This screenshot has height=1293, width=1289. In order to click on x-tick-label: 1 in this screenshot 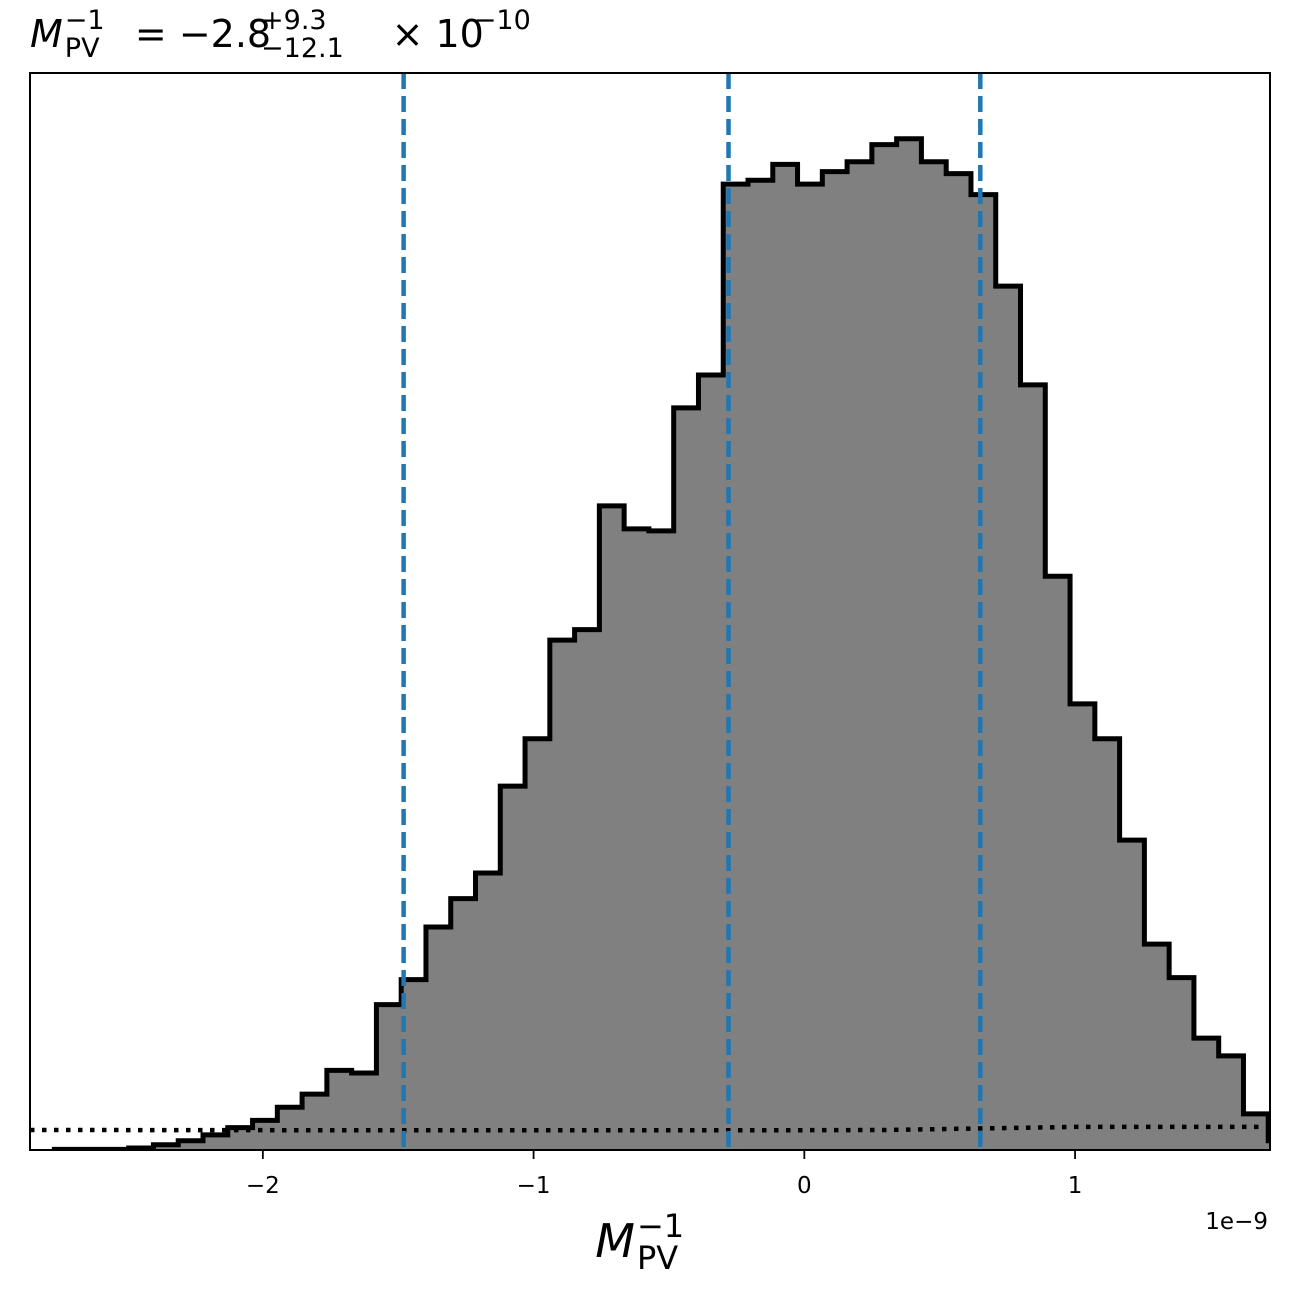, I will do `click(1075, 1186)`.